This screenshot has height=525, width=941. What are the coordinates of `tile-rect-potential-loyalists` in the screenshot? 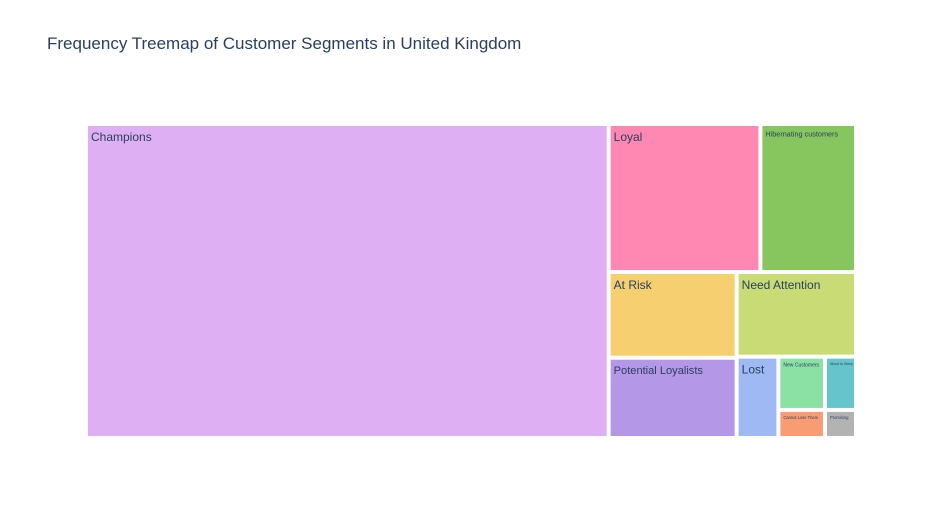 It's located at (672, 397).